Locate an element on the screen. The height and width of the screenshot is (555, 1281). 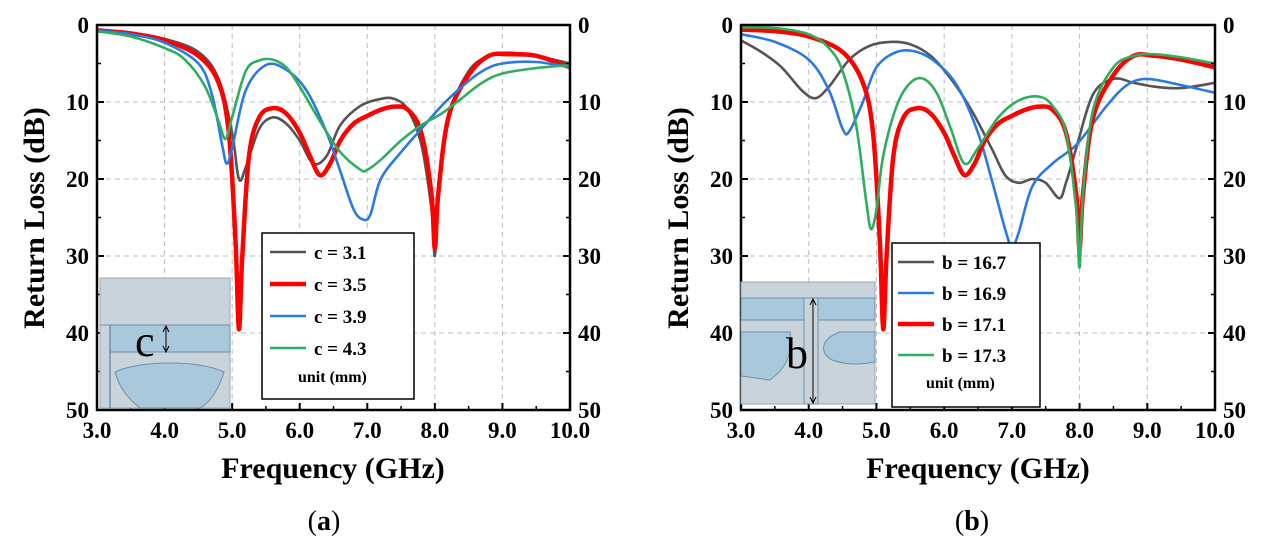
legend-a: c = 3.1 c = 3.5 c = 3.9 c = 4.3 unit (mm) is located at coordinates (338, 316).